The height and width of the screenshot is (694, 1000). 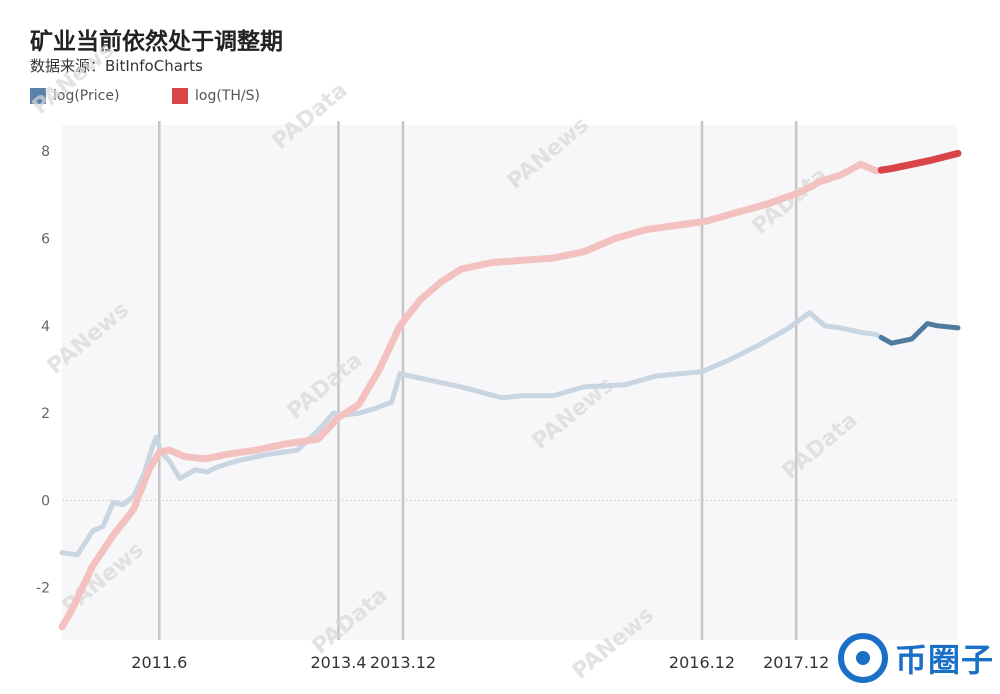 What do you see at coordinates (38, 96) in the screenshot?
I see `legend-swatch-price` at bounding box center [38, 96].